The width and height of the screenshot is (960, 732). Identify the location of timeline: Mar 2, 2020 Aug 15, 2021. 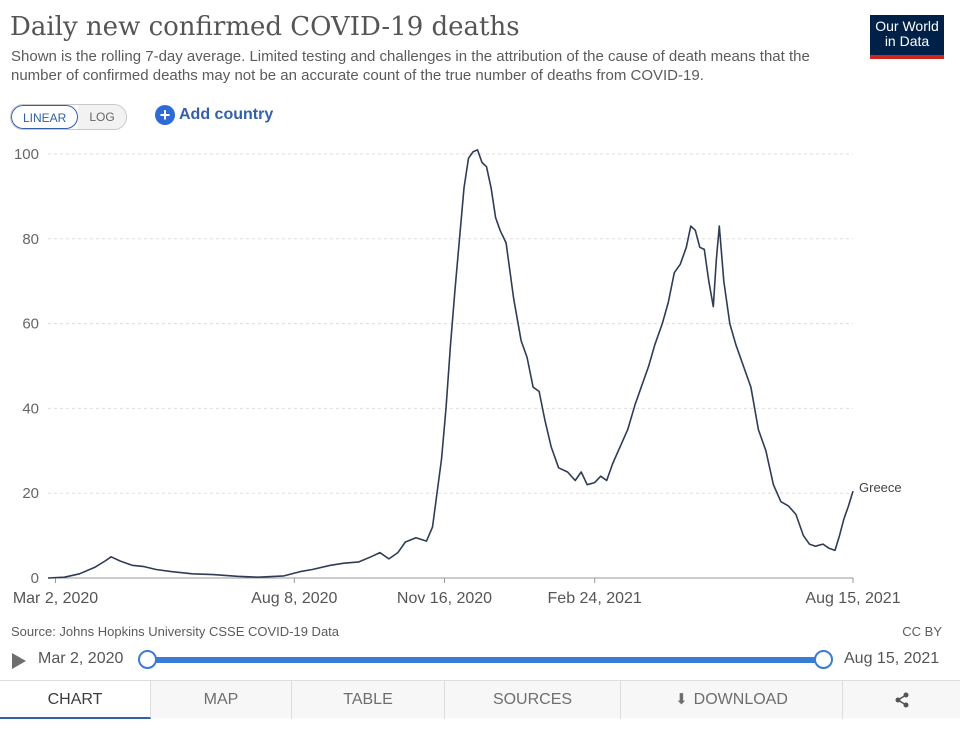
(480, 660).